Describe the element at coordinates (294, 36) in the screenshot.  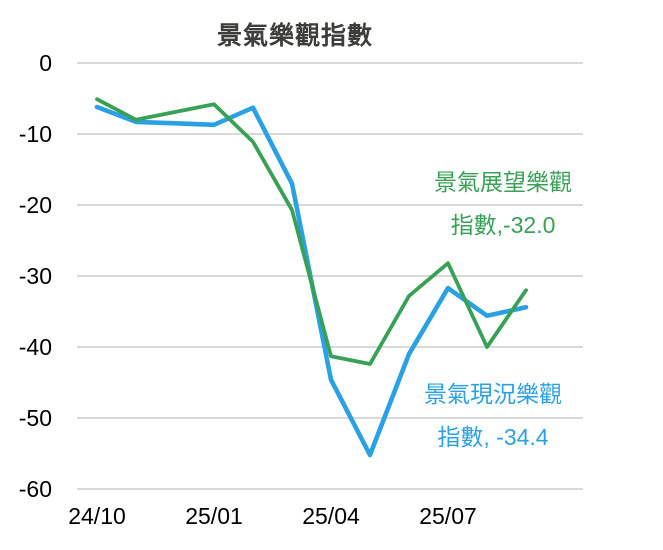
I see `chart-title: 景氣樂觀指數` at that location.